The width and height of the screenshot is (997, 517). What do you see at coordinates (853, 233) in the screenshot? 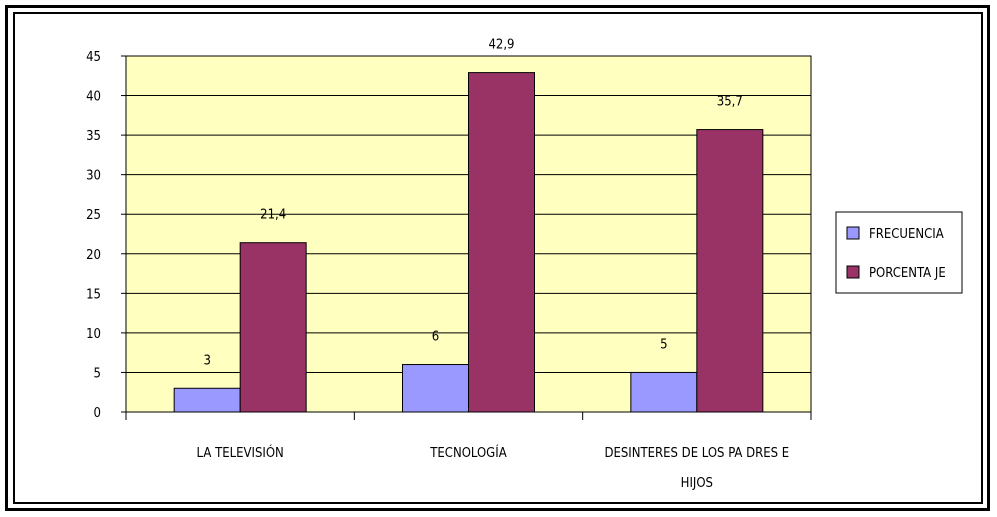
I see `legend-swatch-frecuencia` at bounding box center [853, 233].